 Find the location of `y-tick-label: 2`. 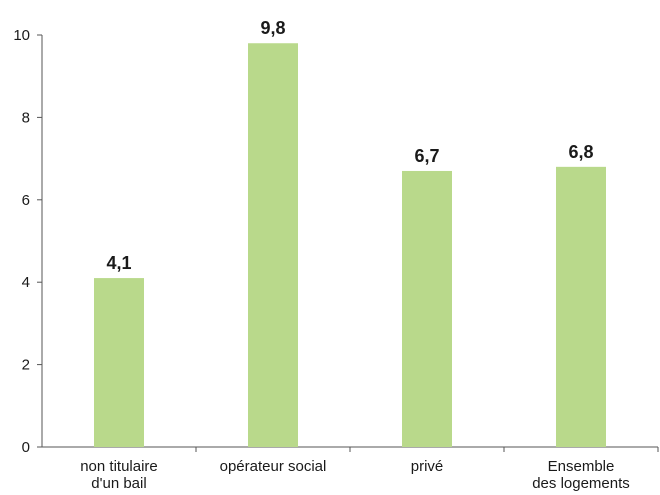

y-tick-label: 2 is located at coordinates (26, 365).